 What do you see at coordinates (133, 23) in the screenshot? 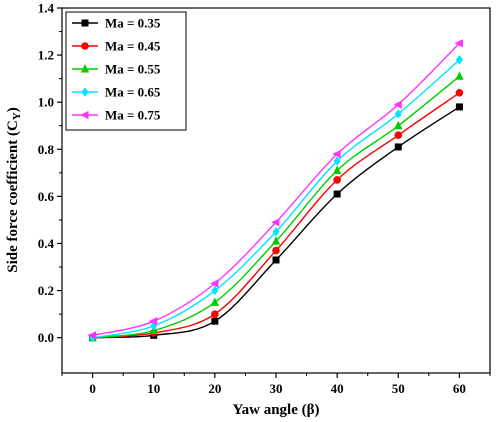
I see `legend-label: Ma = 0.35` at bounding box center [133, 23].